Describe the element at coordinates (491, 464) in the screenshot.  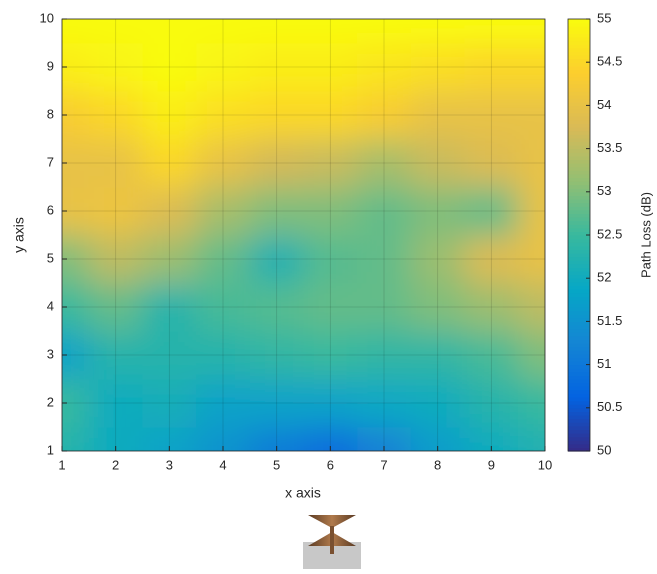
I see `x-tick-label: 9` at that location.